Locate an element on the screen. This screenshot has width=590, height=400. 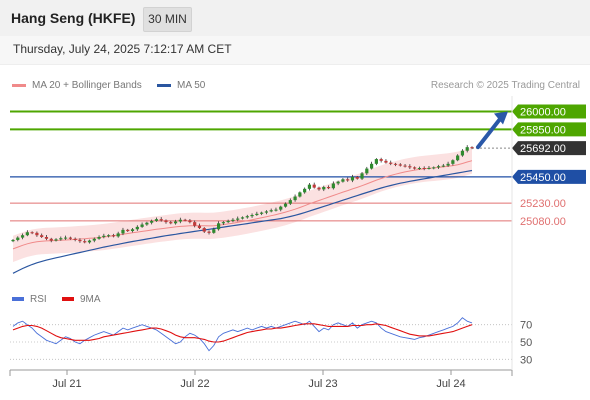
x-tick-label: Jul 21 is located at coordinates (66, 384).